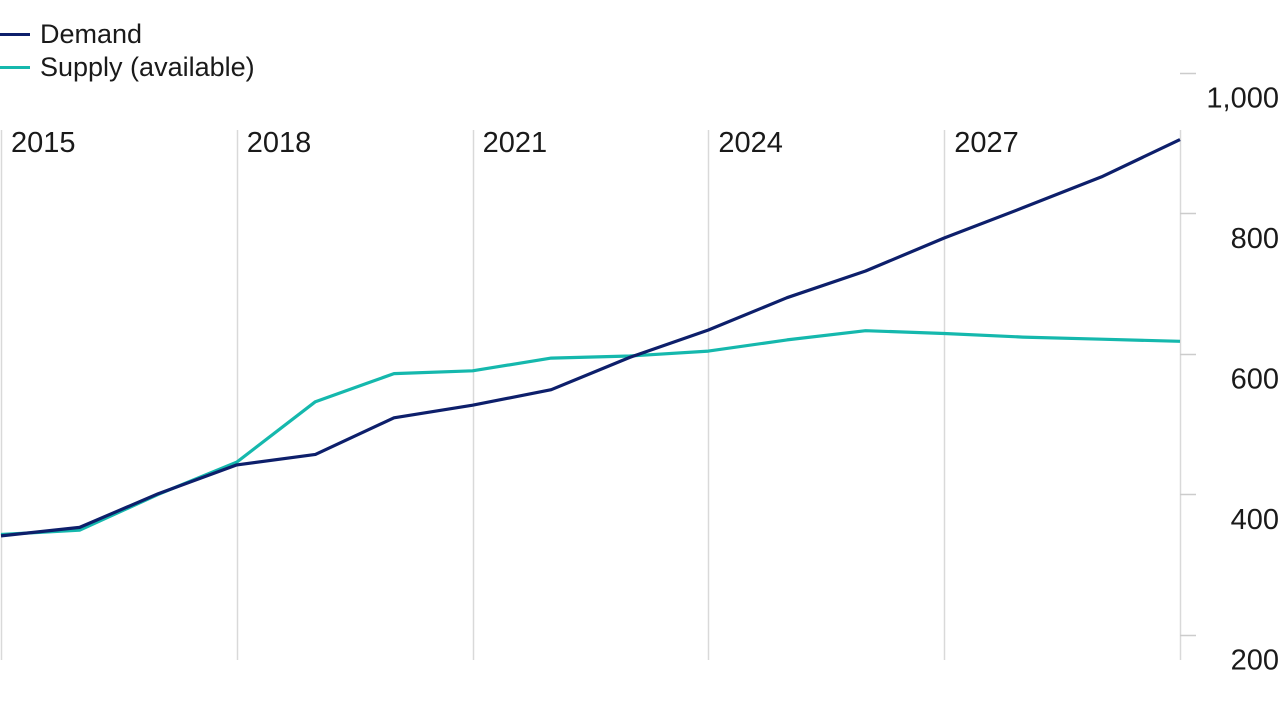  Describe the element at coordinates (91, 34) in the screenshot. I see `legend-label-demand: Demand` at that location.